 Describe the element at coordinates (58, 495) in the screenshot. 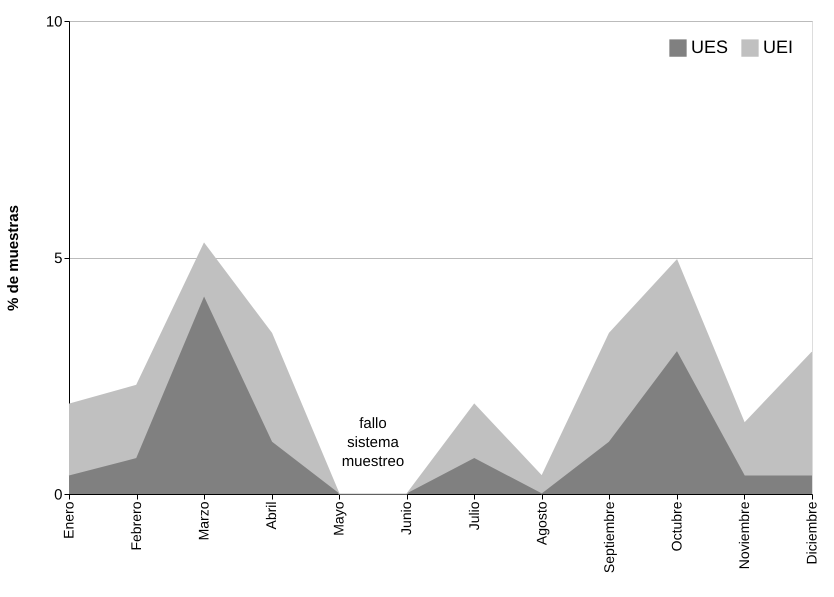

I see `y-tick-label: 0` at that location.